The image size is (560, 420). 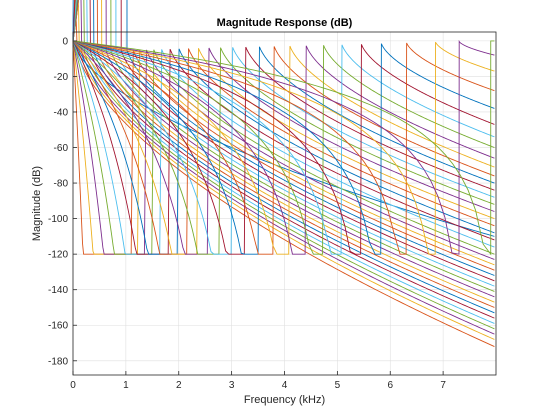 What do you see at coordinates (61, 112) in the screenshot?
I see `y-tick-label: -40` at bounding box center [61, 112].